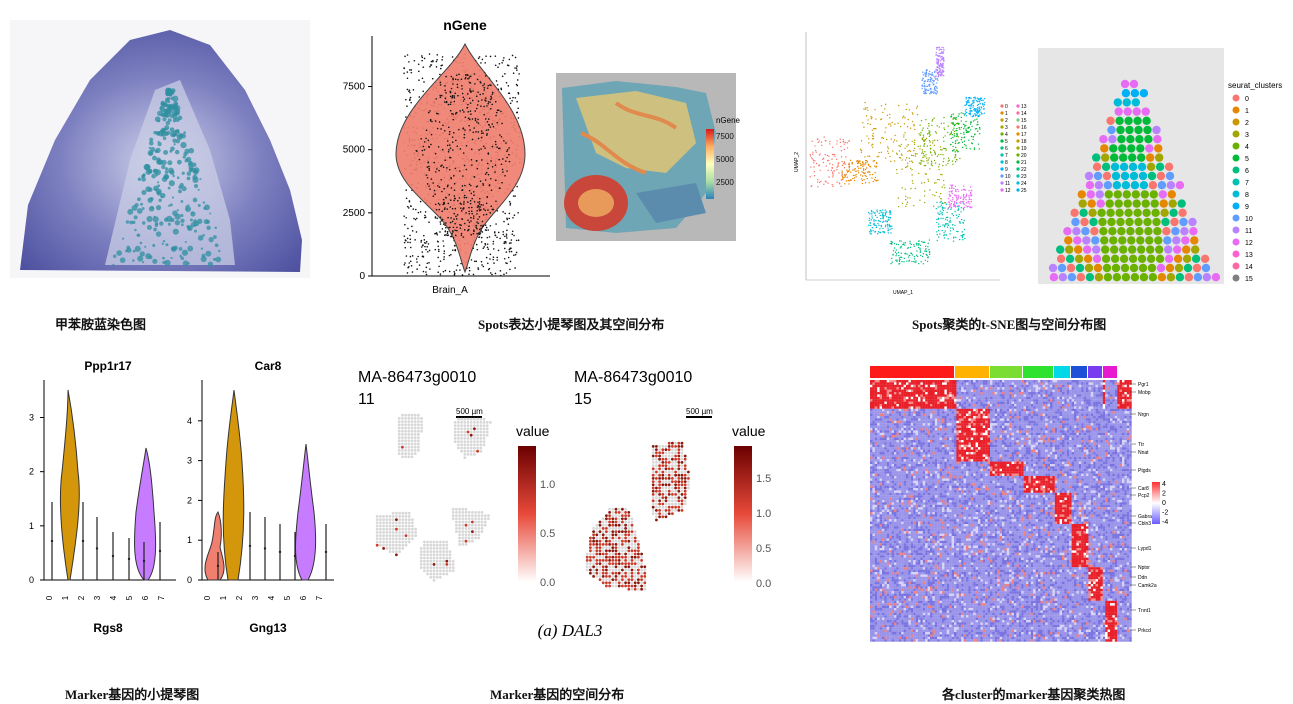 The height and width of the screenshot is (704, 1293). Describe the element at coordinates (1255, 85) in the screenshot. I see `legend-title: seurat_clusters` at that location.